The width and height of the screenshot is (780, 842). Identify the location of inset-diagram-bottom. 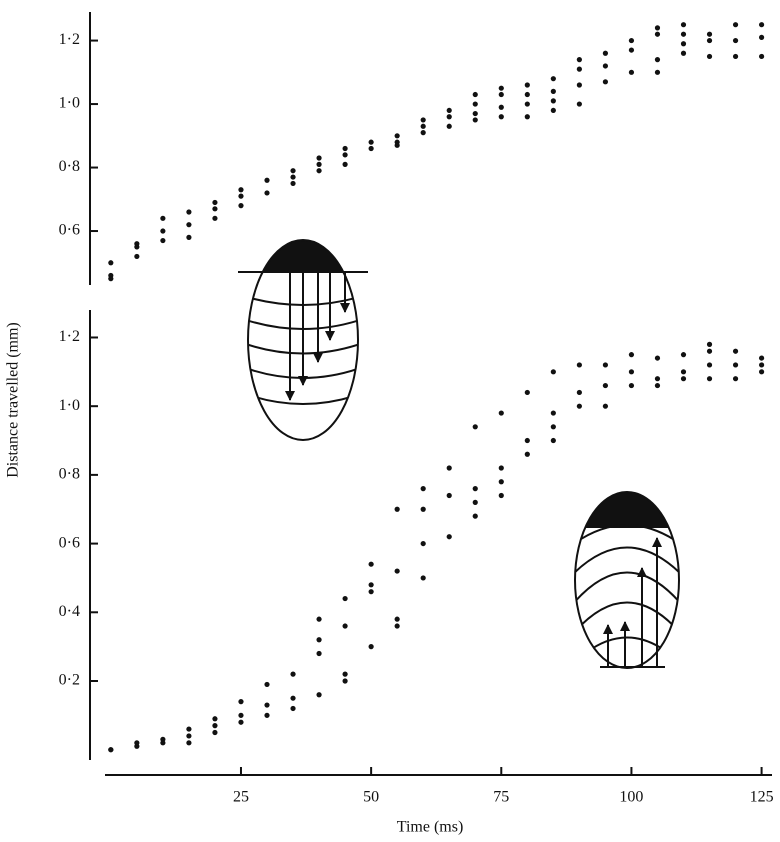
(627, 580).